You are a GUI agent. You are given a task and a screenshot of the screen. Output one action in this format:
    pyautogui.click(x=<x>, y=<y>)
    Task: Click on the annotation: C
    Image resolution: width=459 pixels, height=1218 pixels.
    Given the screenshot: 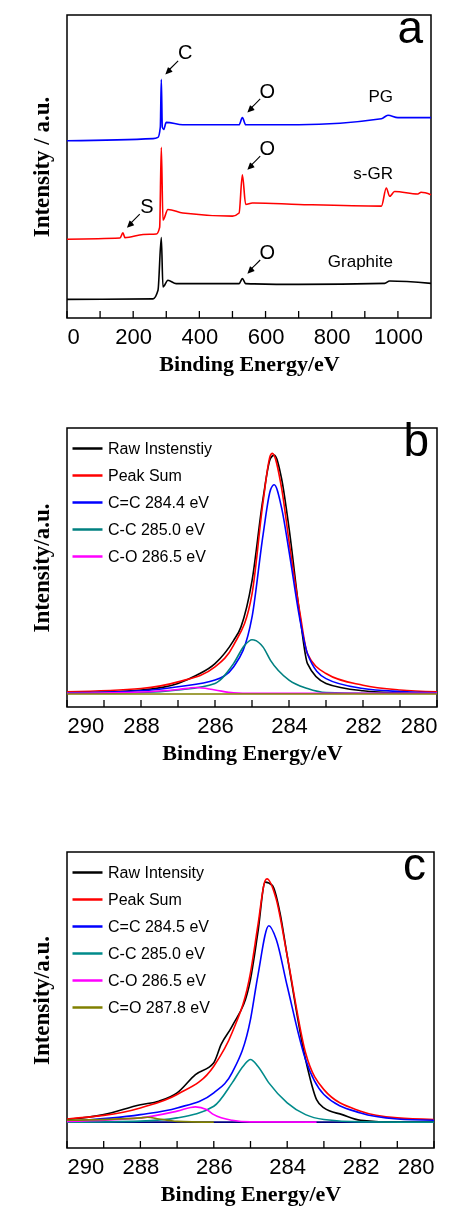 What is the action you would take?
    pyautogui.click(x=185, y=52)
    